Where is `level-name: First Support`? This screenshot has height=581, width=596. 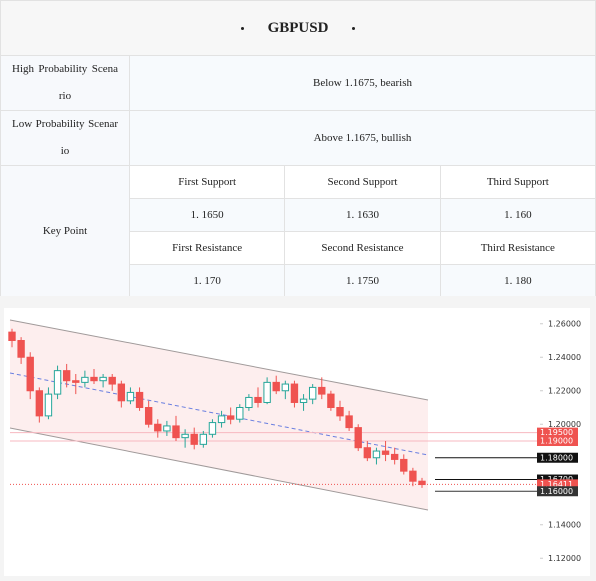 level-name: First Support is located at coordinates (207, 182).